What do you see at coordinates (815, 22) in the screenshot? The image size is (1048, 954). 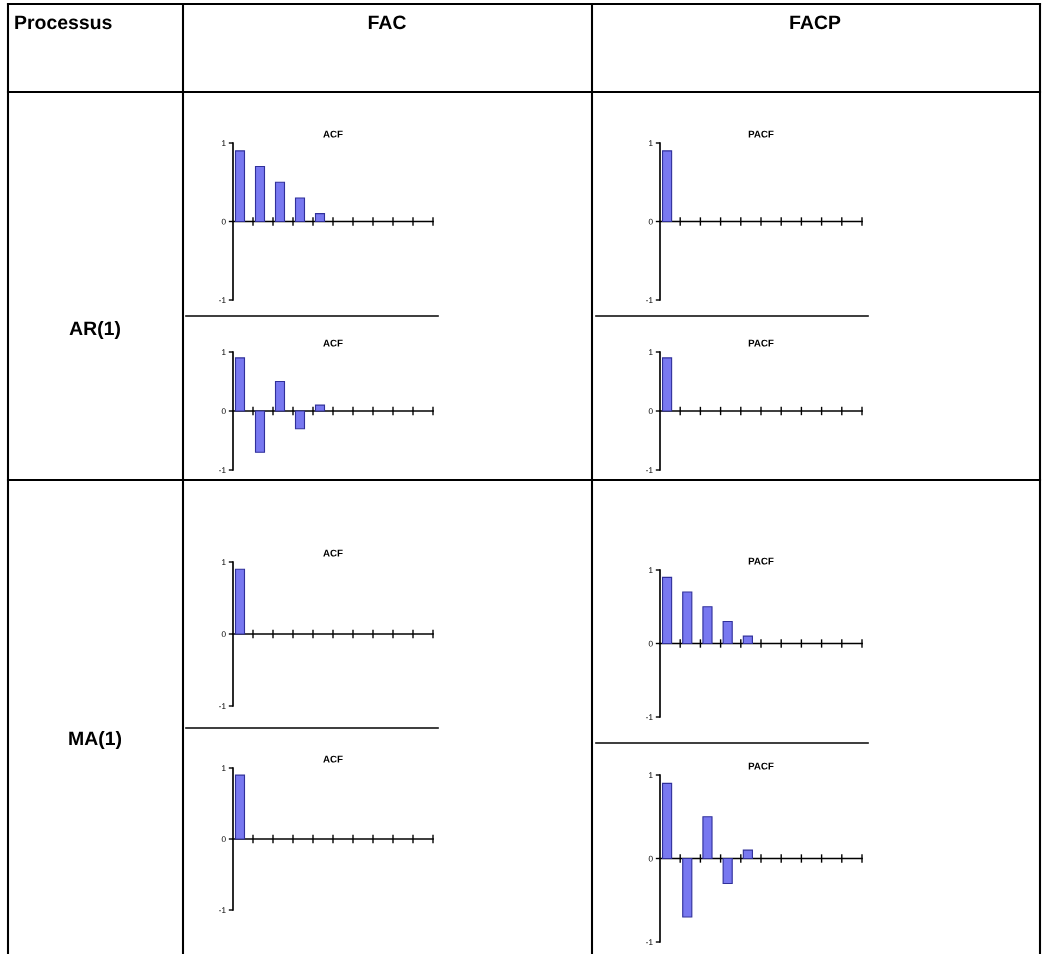 I see `text: FACP` at bounding box center [815, 22].